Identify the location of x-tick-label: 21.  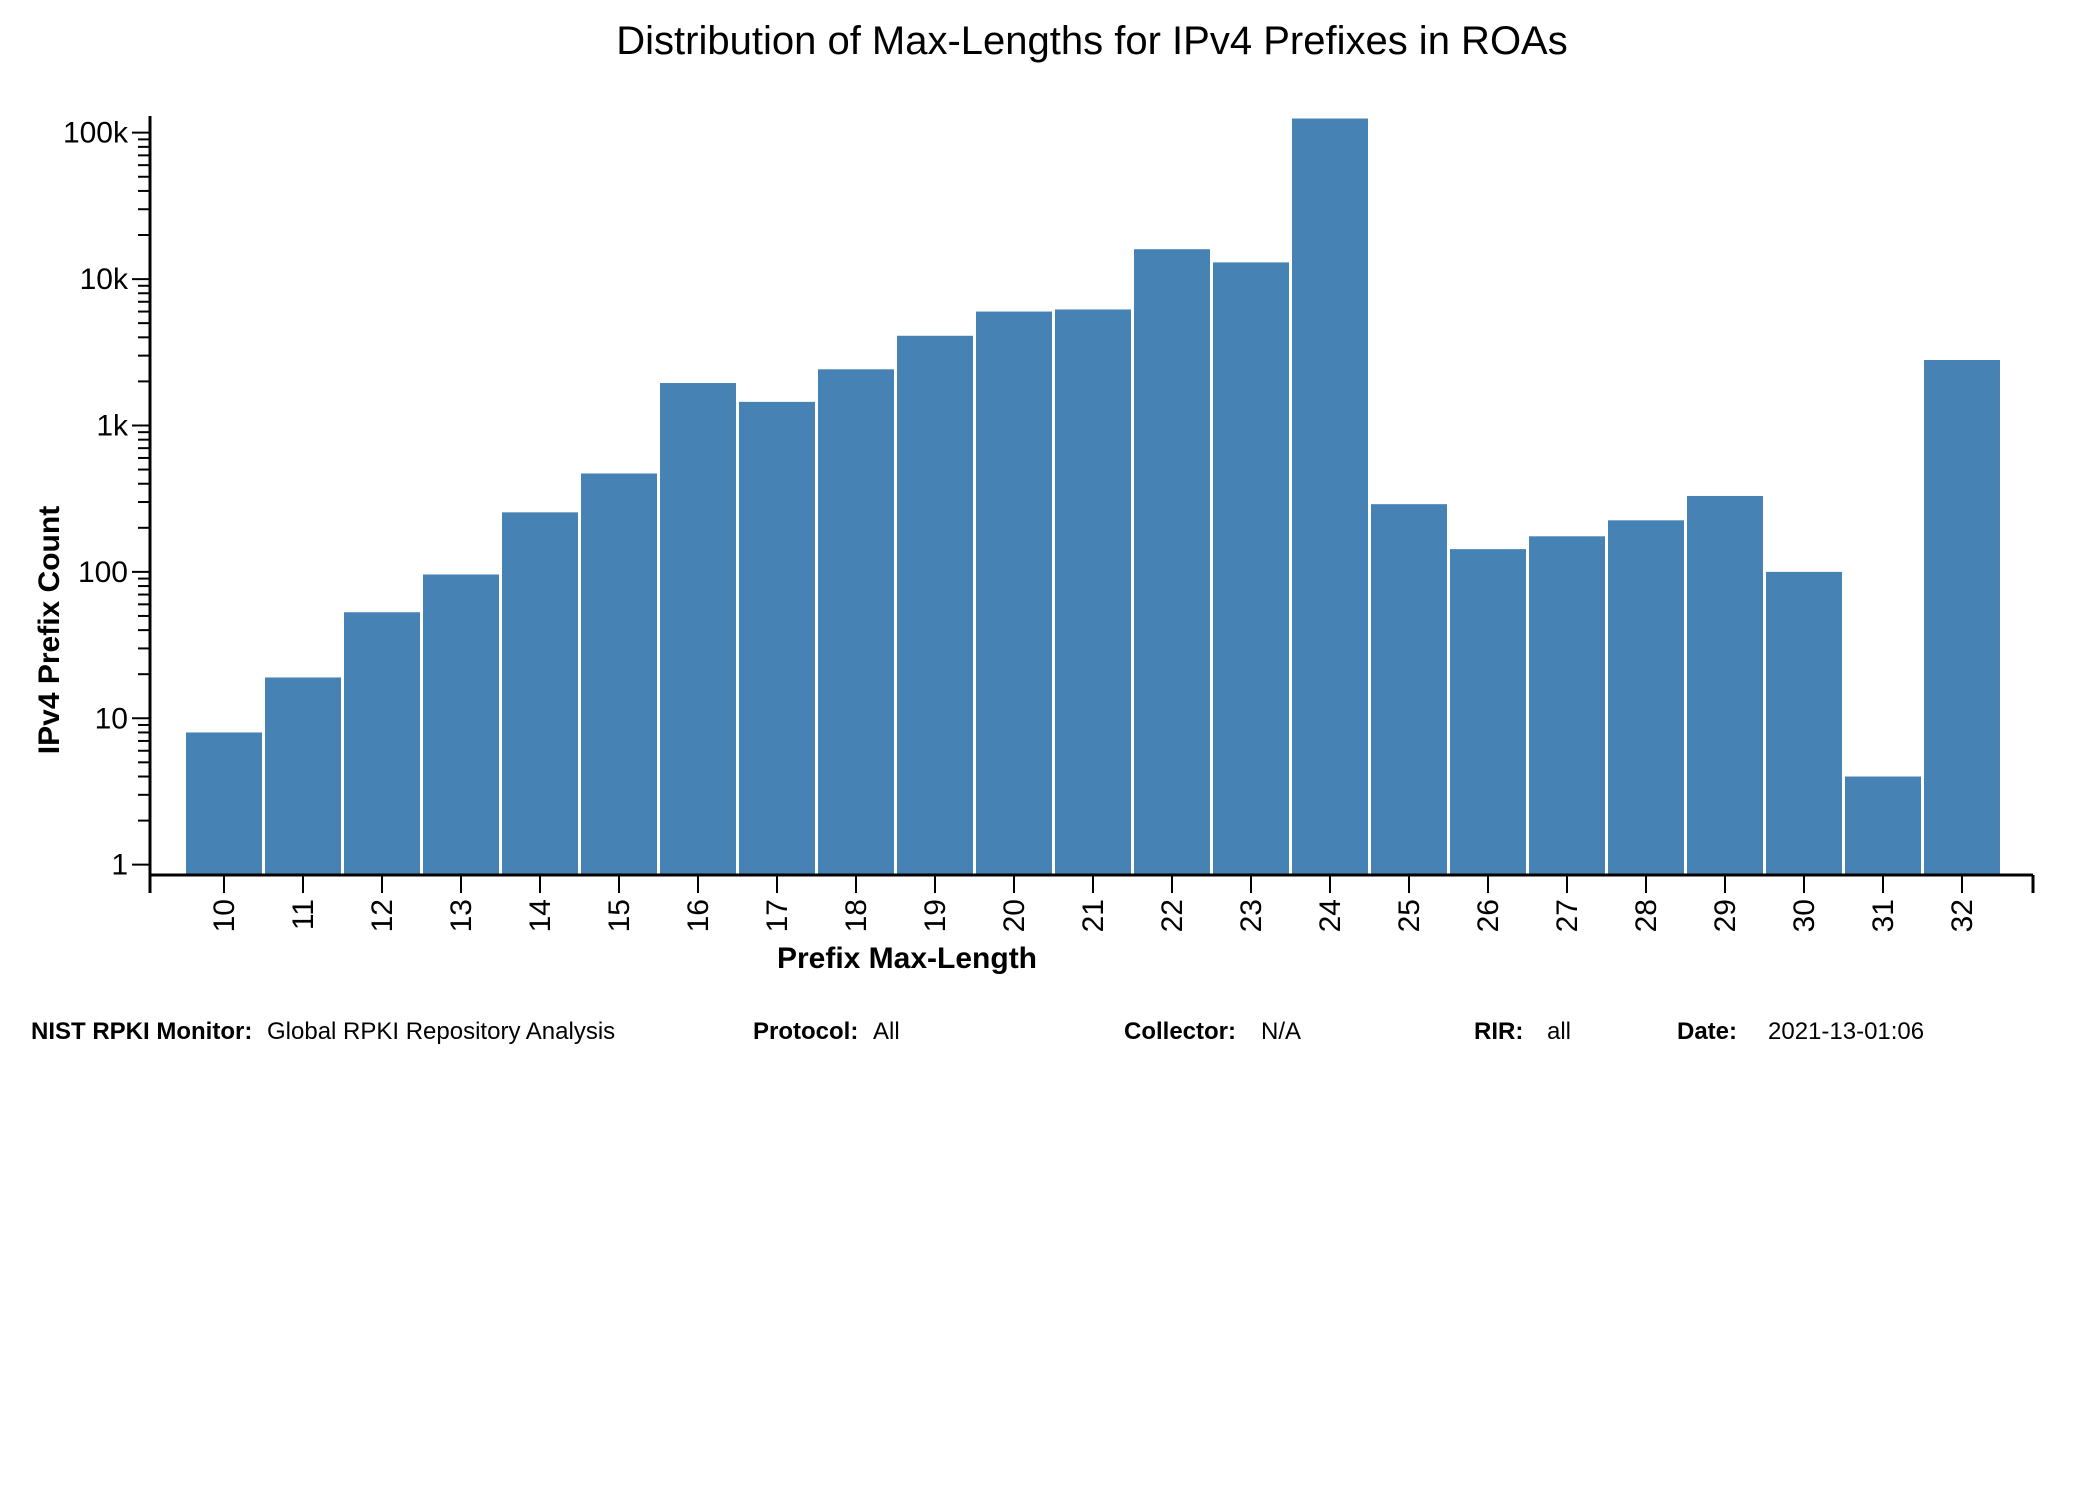
(1093, 915).